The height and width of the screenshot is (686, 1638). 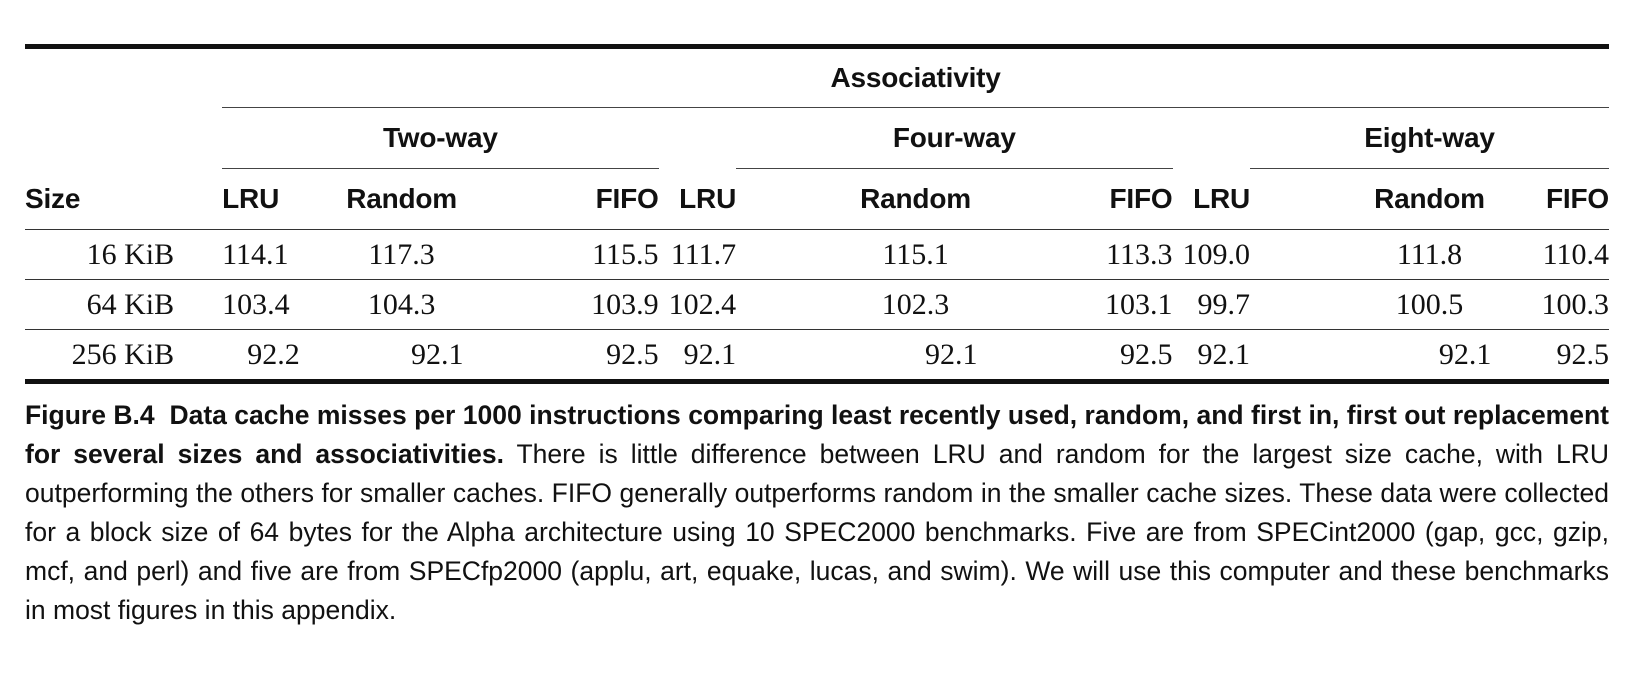 What do you see at coordinates (124, 254) in the screenshot?
I see `row-size: 16 KiB` at bounding box center [124, 254].